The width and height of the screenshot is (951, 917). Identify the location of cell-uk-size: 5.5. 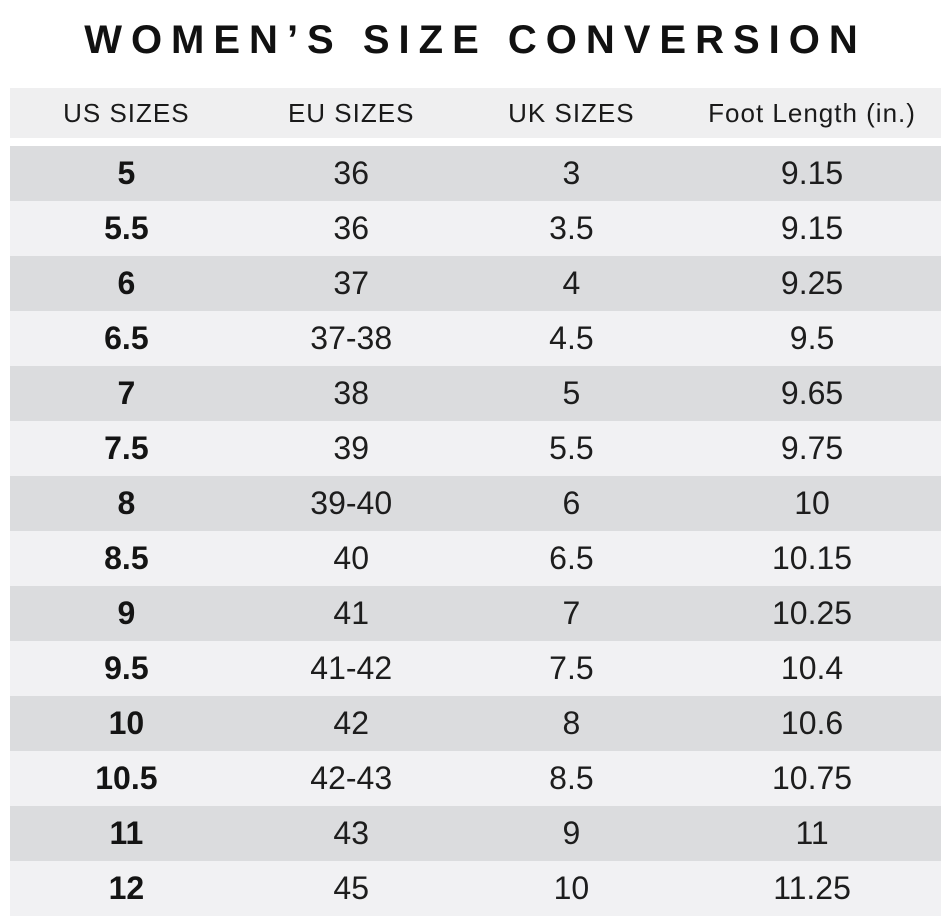
(571, 448).